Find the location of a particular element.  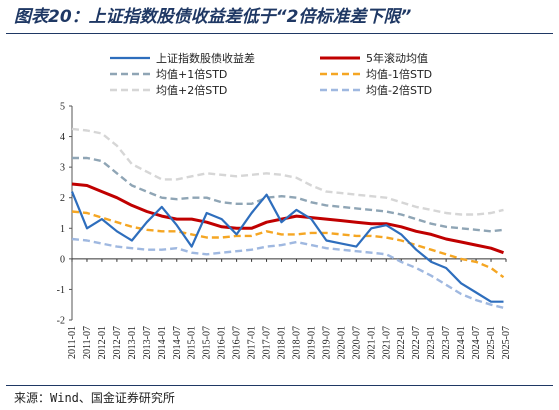

x-tick-label: 2014-07 is located at coordinates (177, 342).